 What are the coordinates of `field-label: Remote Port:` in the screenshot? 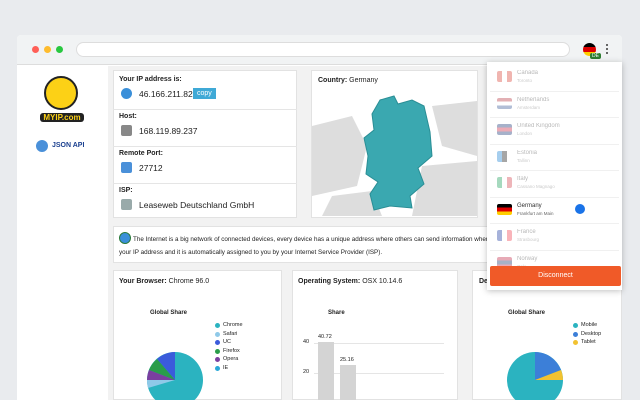 It's located at (141, 153).